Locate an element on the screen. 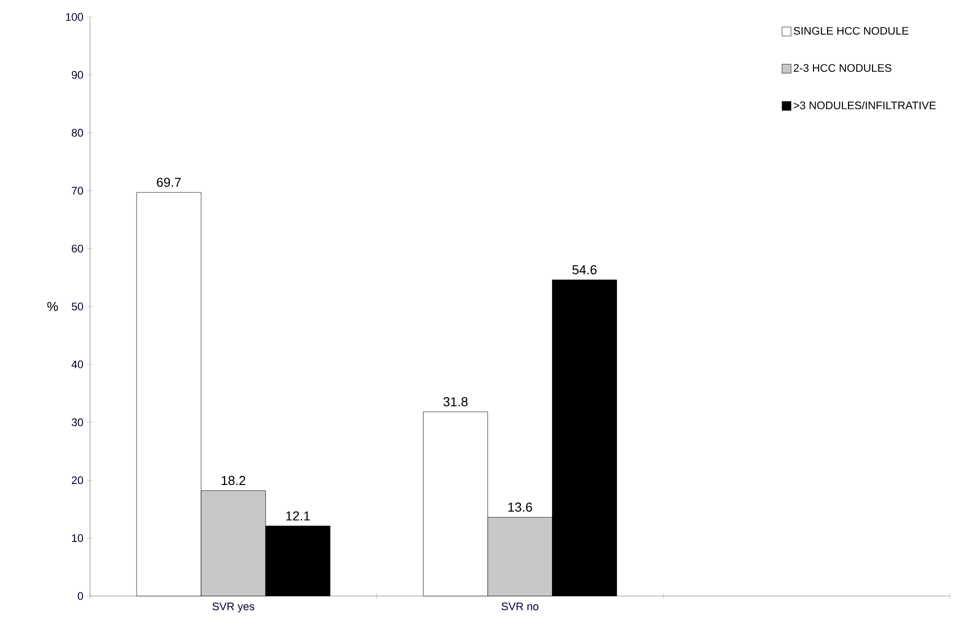 Image resolution: width=959 pixels, height=640 pixels. x-tick-label: SVR no is located at coordinates (520, 606).